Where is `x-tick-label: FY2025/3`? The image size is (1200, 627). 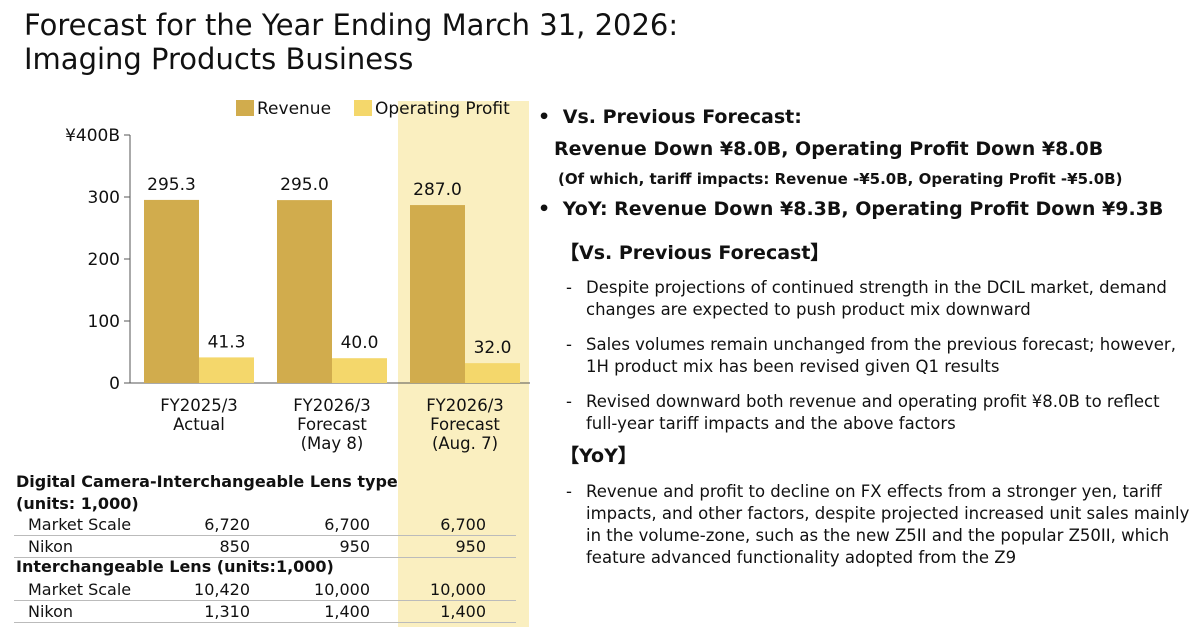 x-tick-label: FY2025/3 is located at coordinates (199, 405).